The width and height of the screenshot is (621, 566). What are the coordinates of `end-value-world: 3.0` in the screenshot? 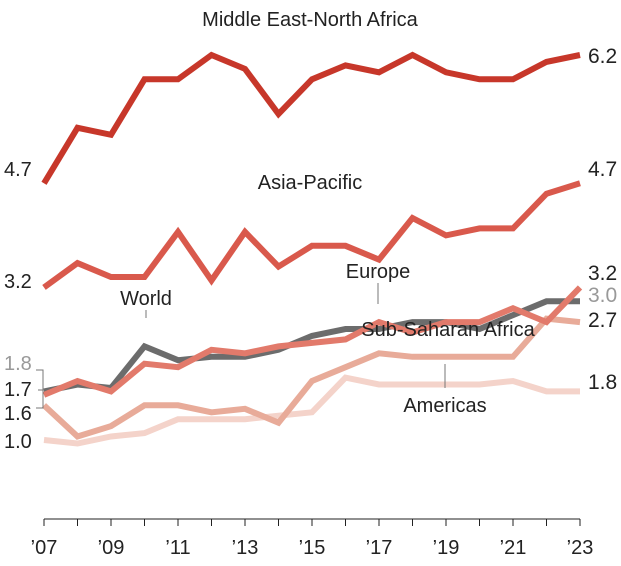 It's located at (602, 295).